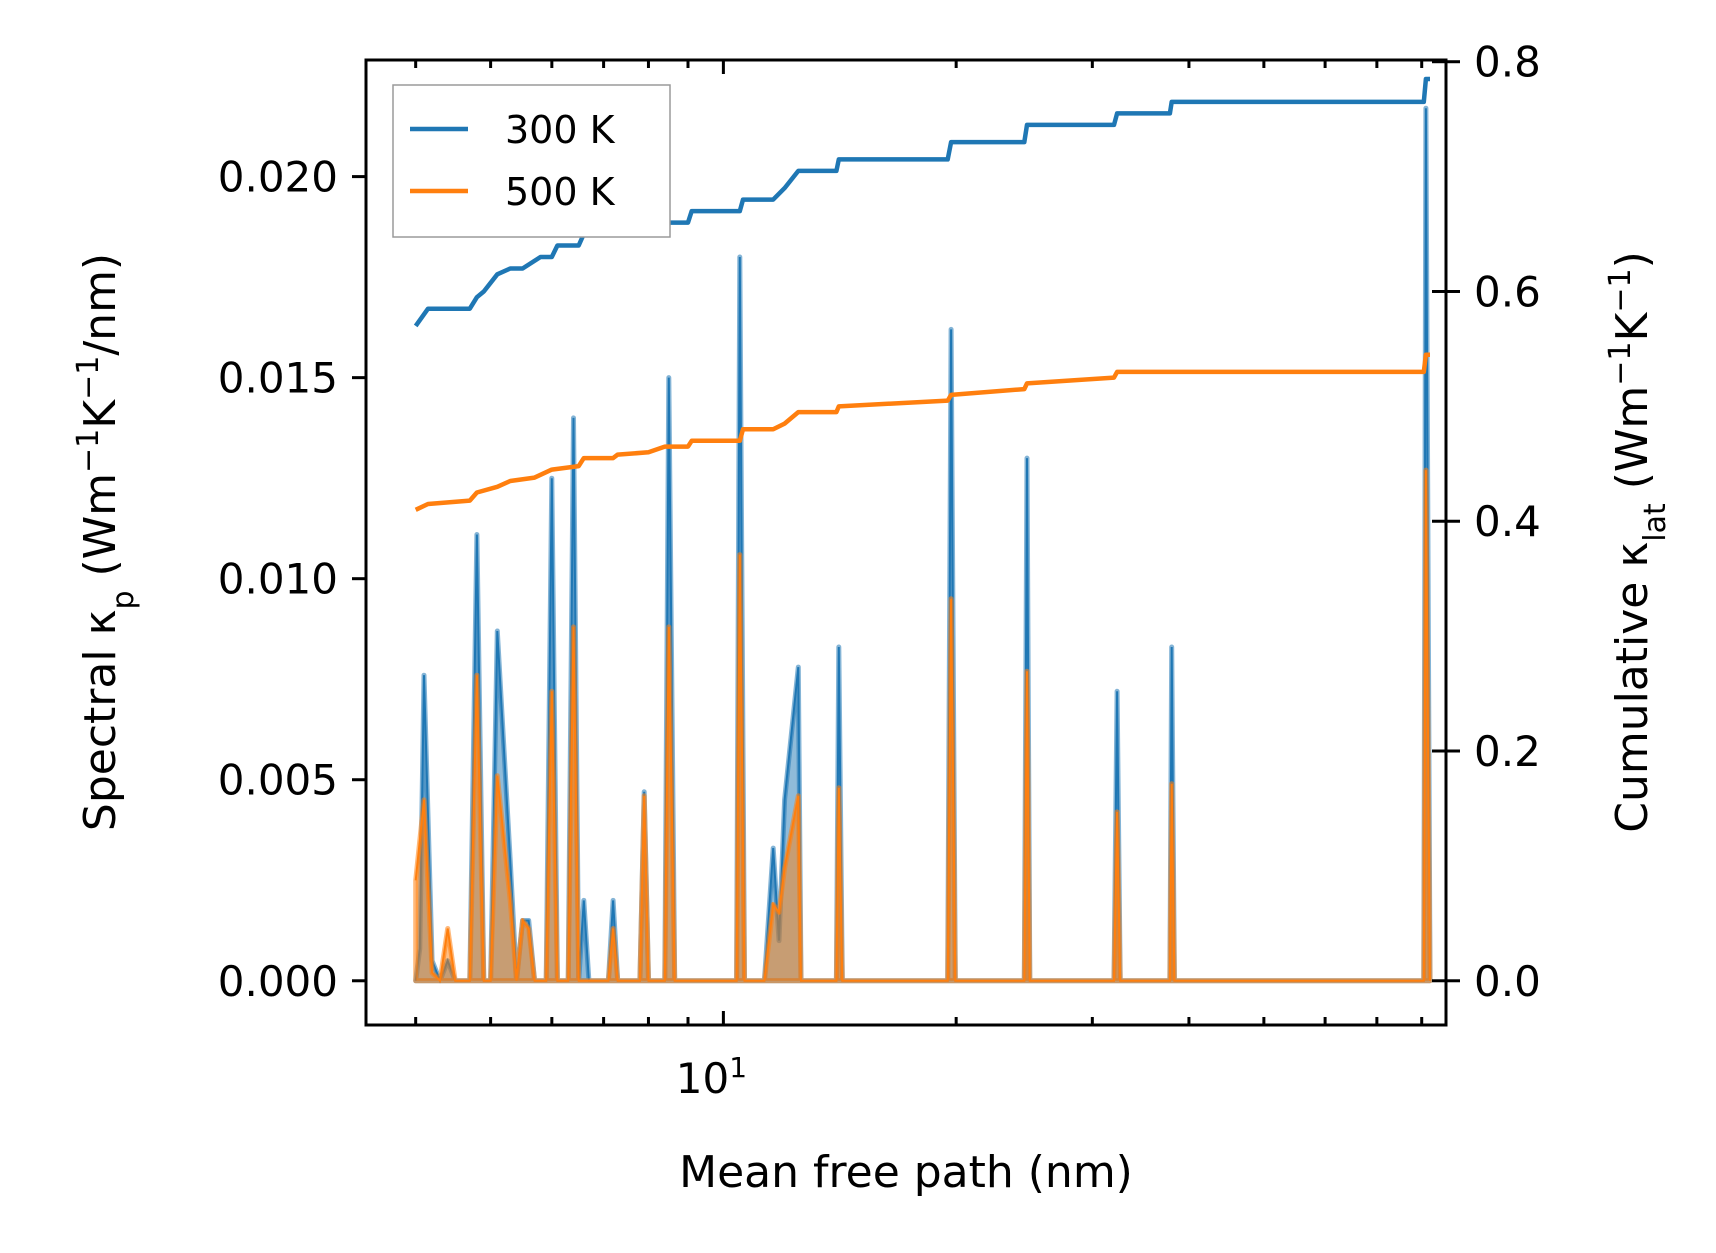  What do you see at coordinates (100, 721) in the screenshot?
I see `y-left-title-main: Spectral κ` at bounding box center [100, 721].